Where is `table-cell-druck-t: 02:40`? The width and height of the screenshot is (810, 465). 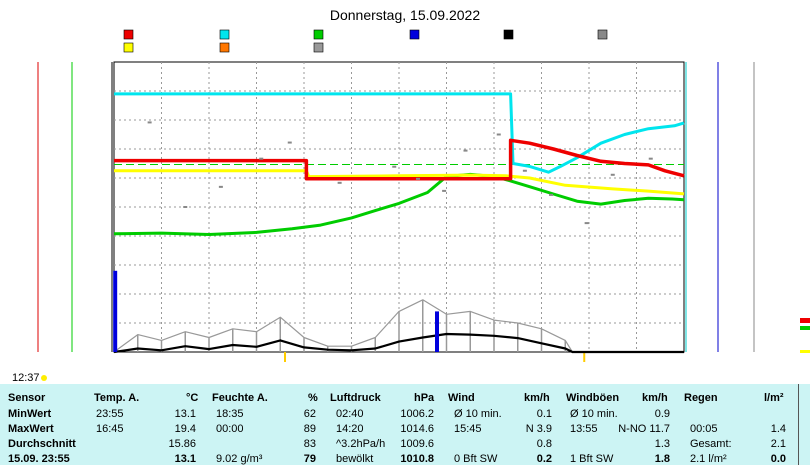
table-cell-druck-t: 02:40 is located at coordinates (350, 414).